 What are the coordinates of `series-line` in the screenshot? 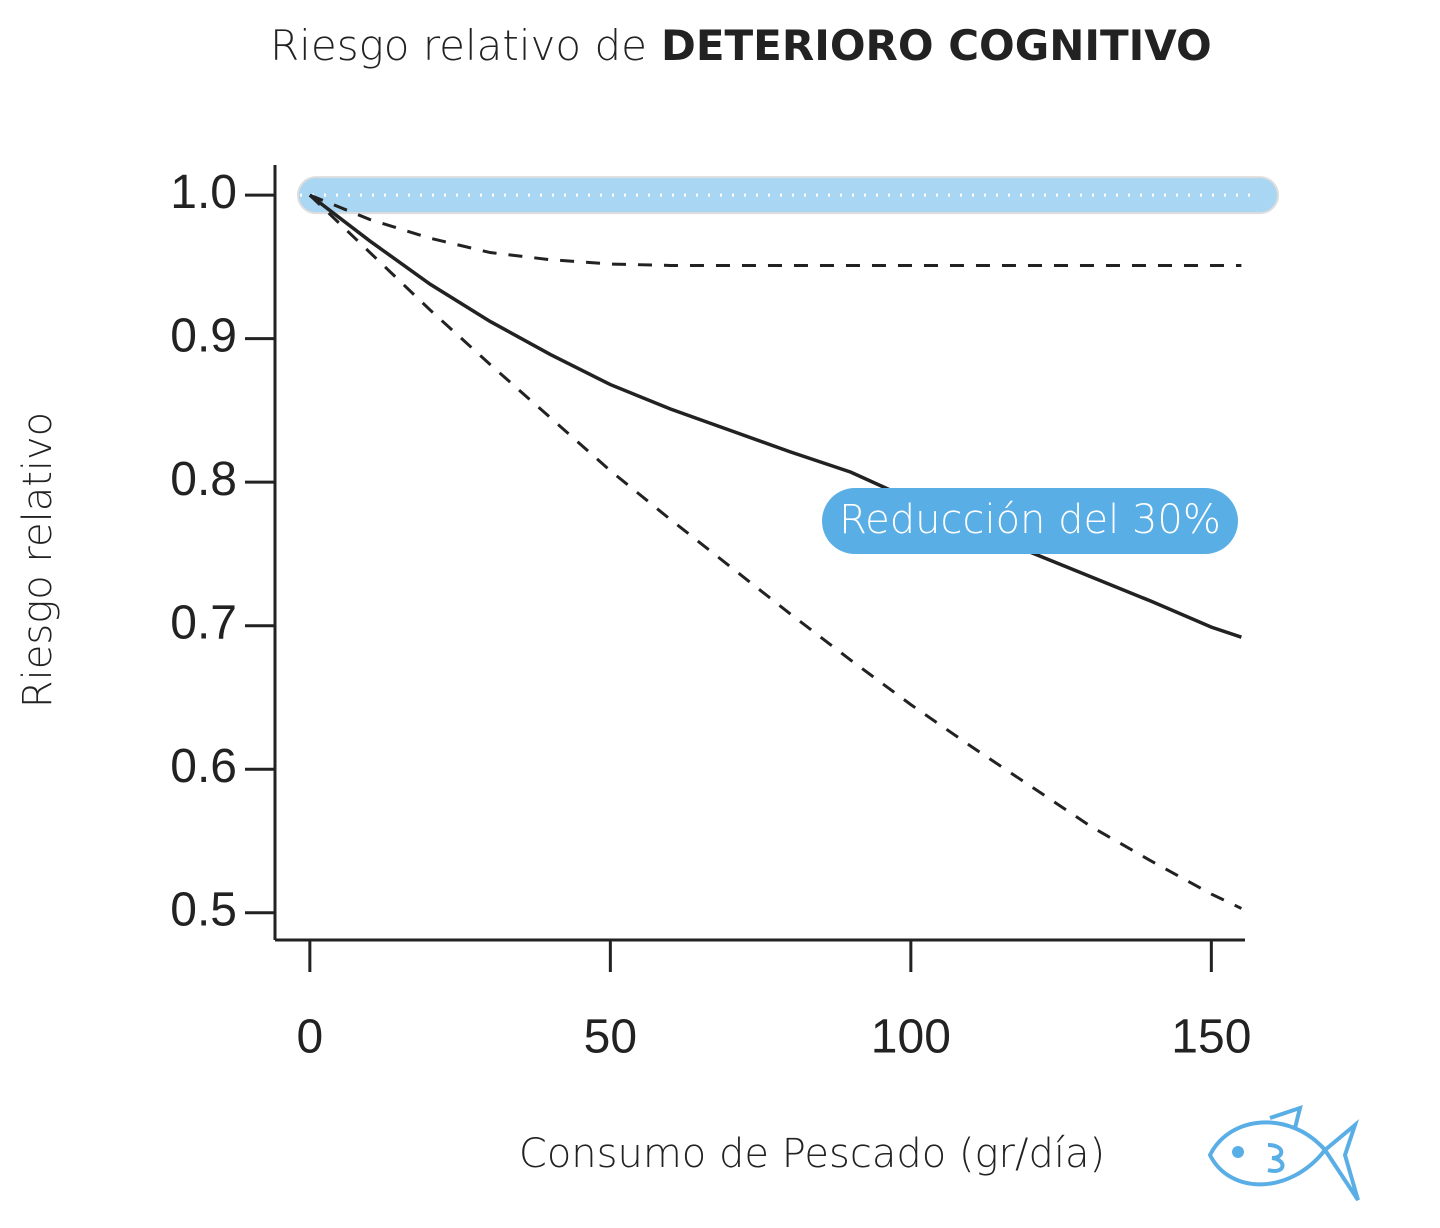 It's located at (775, 230).